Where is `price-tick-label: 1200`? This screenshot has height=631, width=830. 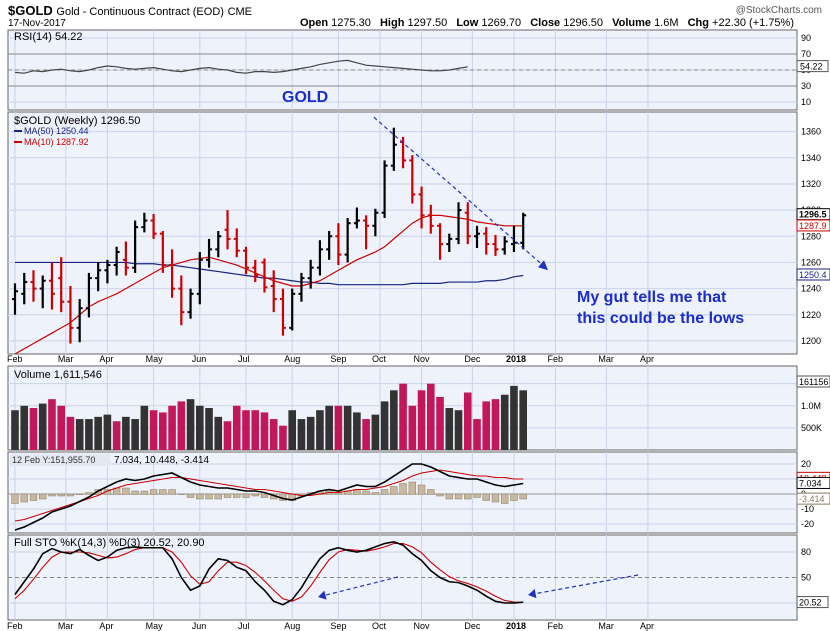 price-tick-label: 1200 is located at coordinates (811, 341).